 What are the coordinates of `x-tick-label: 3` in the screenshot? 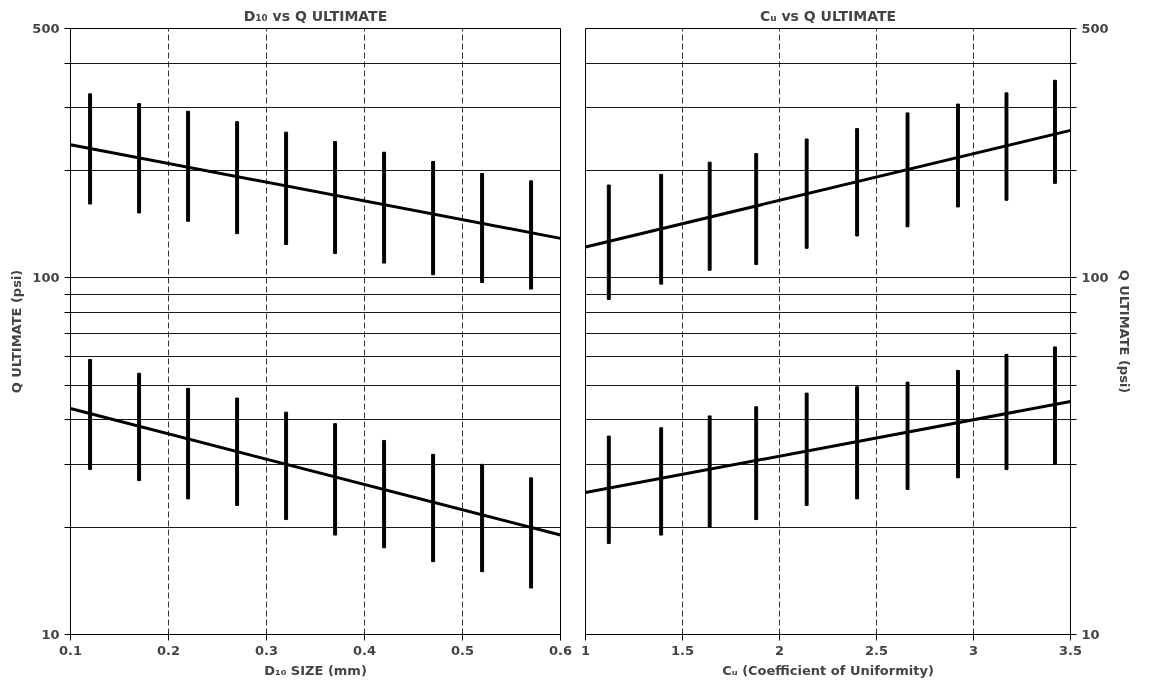 It's located at (973, 650).